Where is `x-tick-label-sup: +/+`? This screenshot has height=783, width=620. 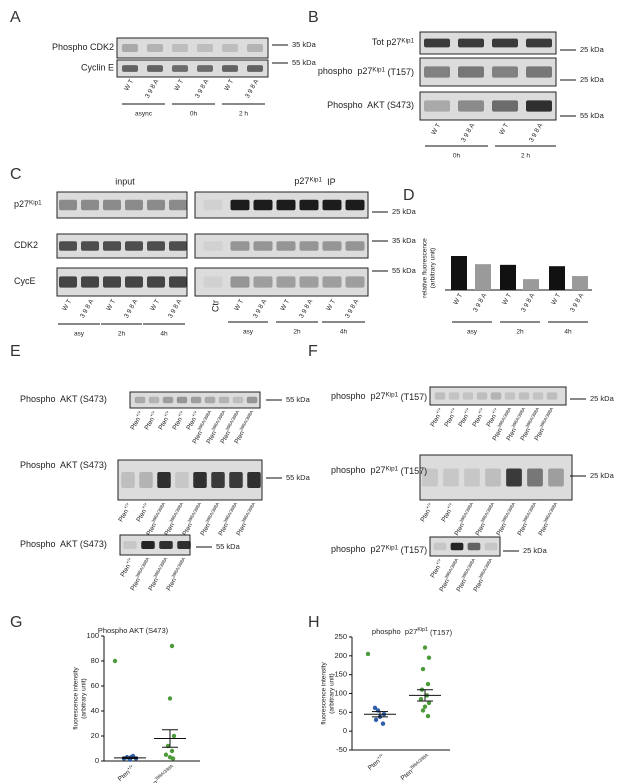 x-tick-label-sup: +/+ is located at coordinates (130, 767).